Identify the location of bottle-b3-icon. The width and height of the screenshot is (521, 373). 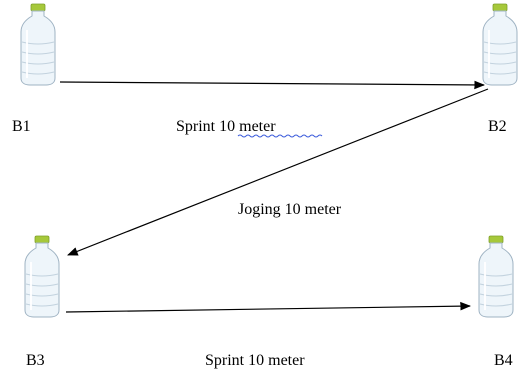
(42, 276).